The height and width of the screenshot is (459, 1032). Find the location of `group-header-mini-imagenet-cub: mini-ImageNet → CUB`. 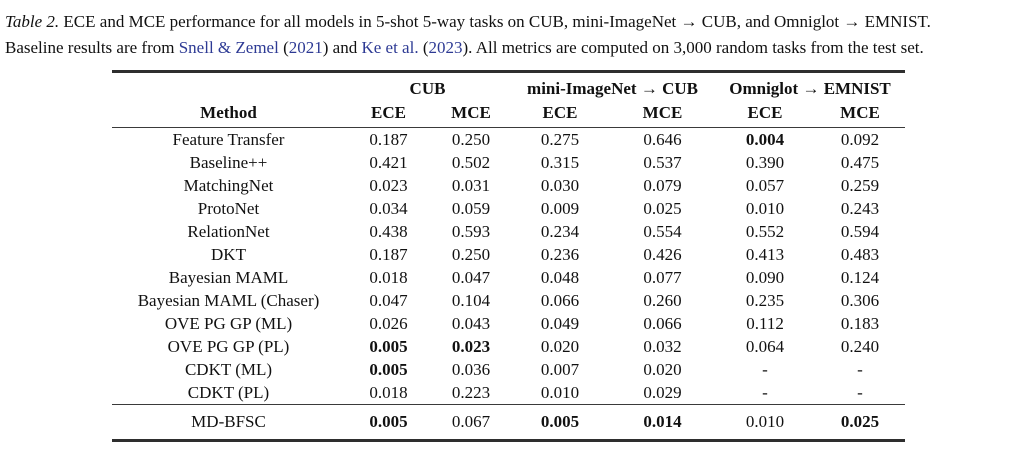

group-header-mini-imagenet-cub: mini-ImageNet → CUB is located at coordinates (612, 88).